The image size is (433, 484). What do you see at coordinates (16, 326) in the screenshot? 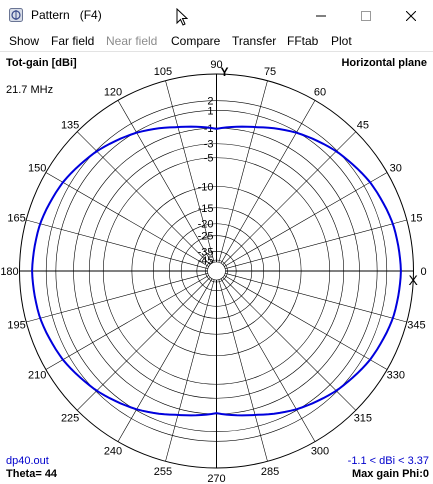
I see `angle-tick-label: 195` at bounding box center [16, 326].